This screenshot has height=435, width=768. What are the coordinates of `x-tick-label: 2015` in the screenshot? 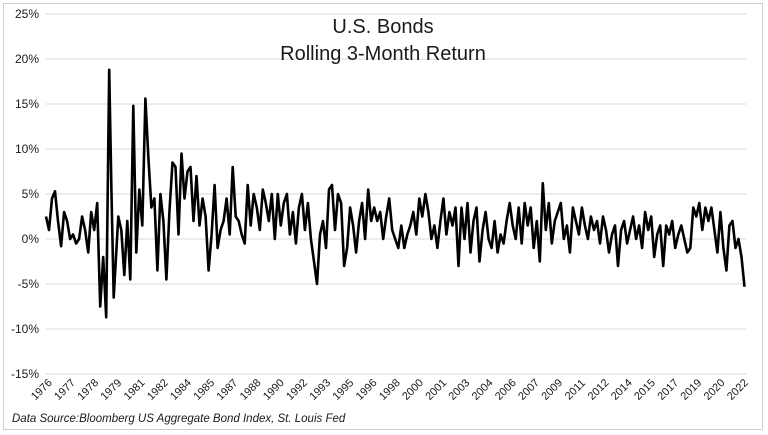 It's located at (645, 390).